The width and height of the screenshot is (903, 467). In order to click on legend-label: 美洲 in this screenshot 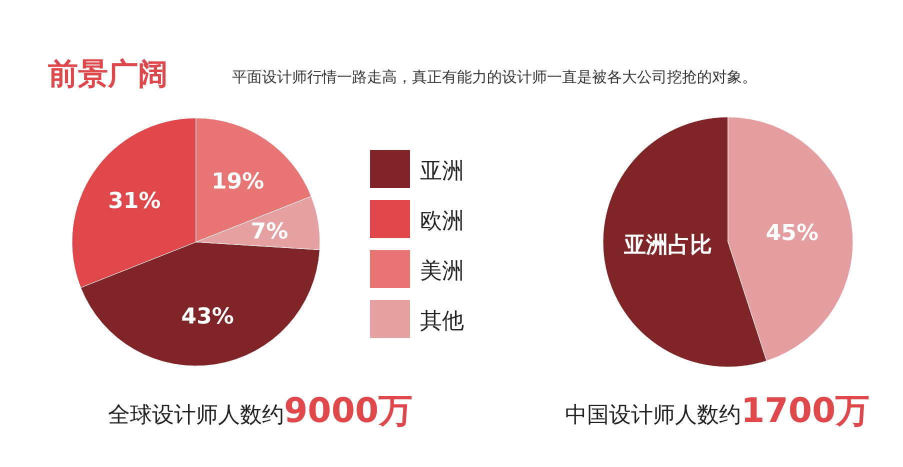, I will do `click(442, 271)`.